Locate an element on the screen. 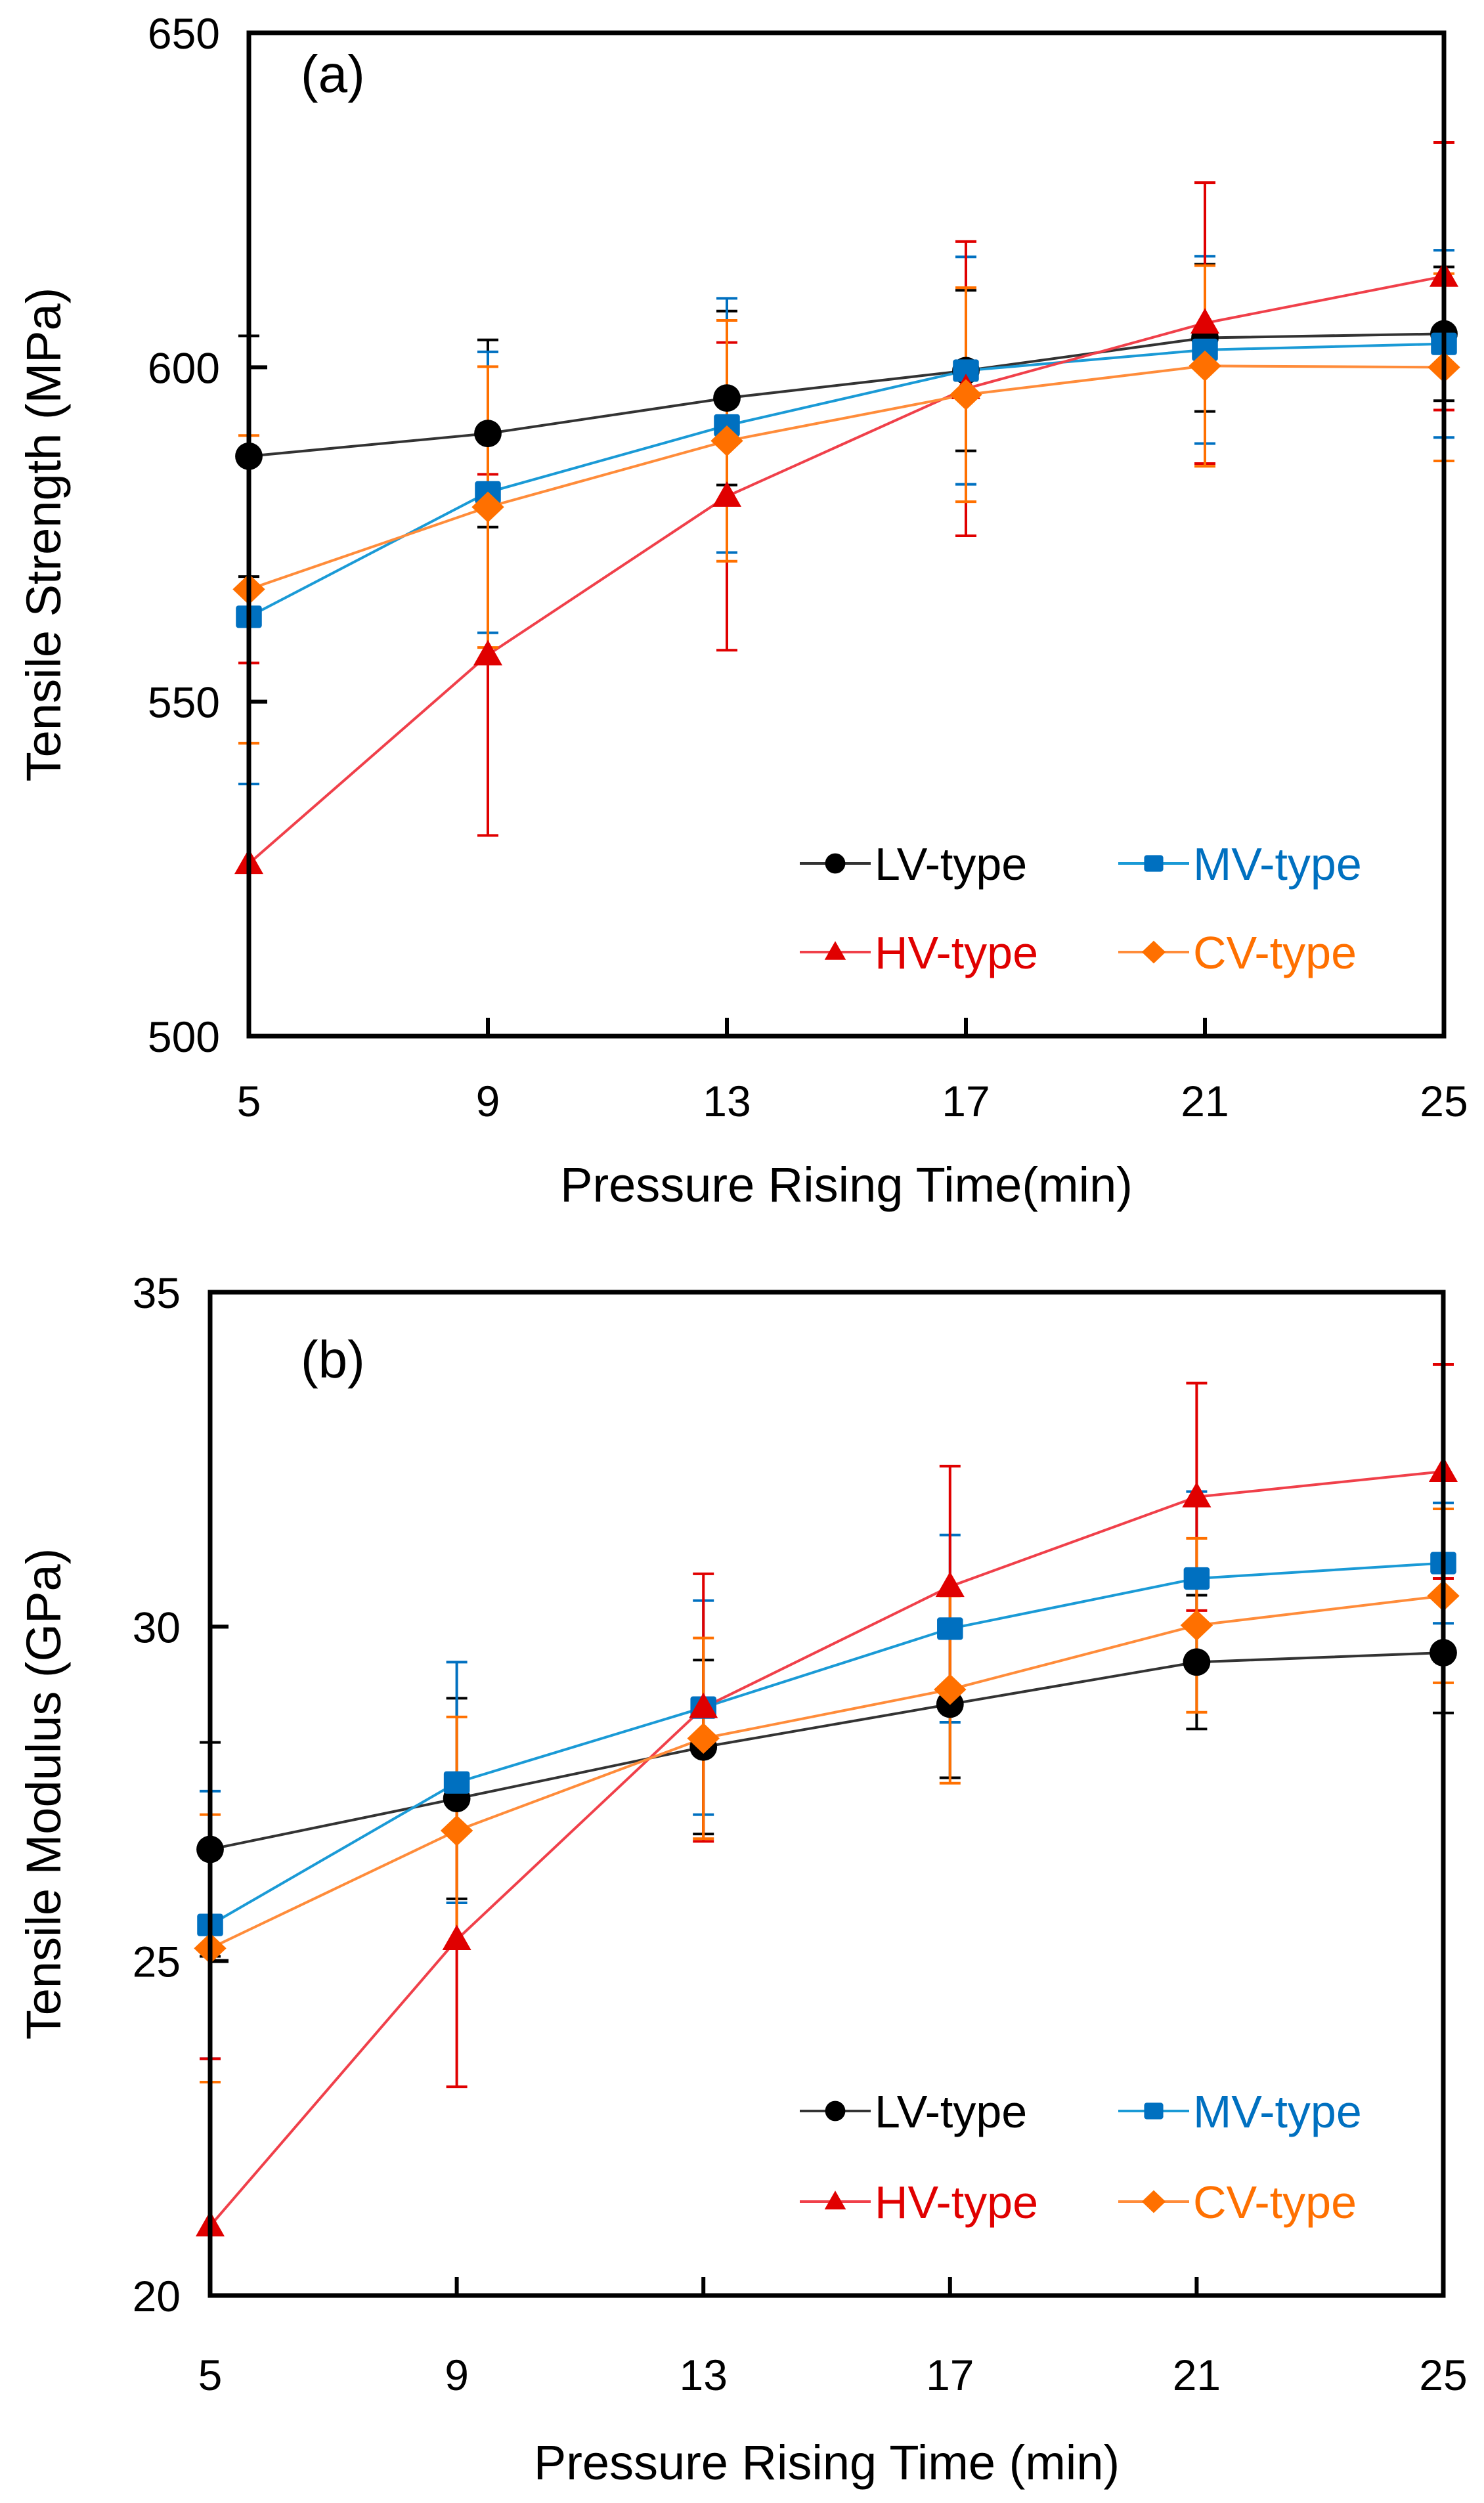 This screenshot has height=2503, width=1484. y-axis-label: Tensile Modulus (GPa) is located at coordinates (43, 1794).